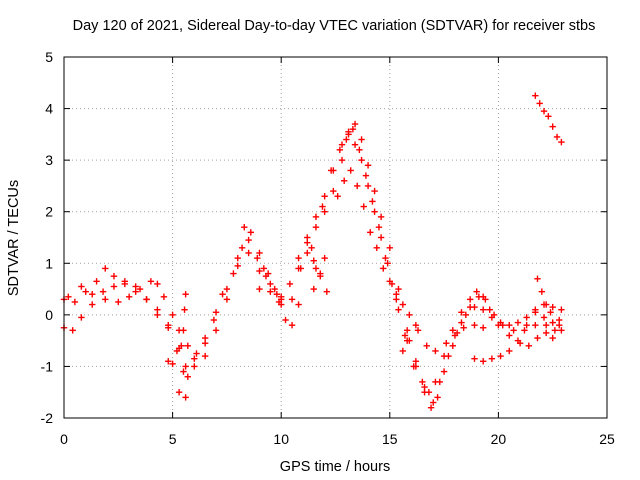 This screenshot has width=640, height=480. Describe the element at coordinates (499, 439) in the screenshot. I see `x-tick-label: 20` at that location.